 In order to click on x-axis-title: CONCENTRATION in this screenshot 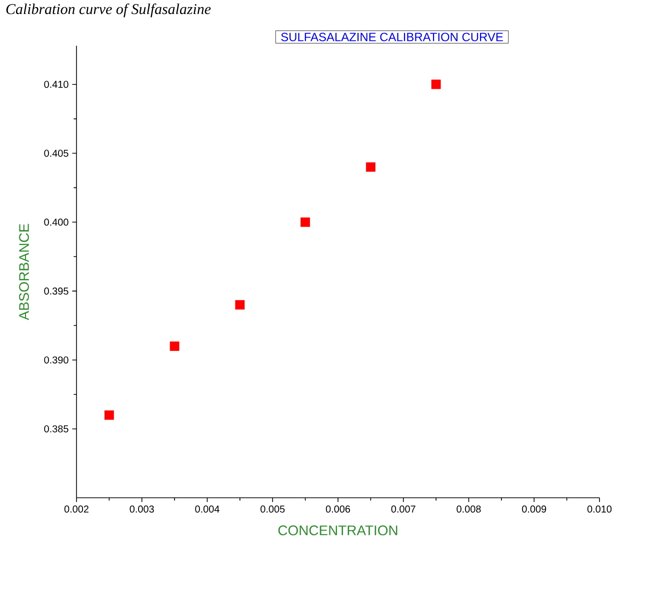, I will do `click(338, 530)`.